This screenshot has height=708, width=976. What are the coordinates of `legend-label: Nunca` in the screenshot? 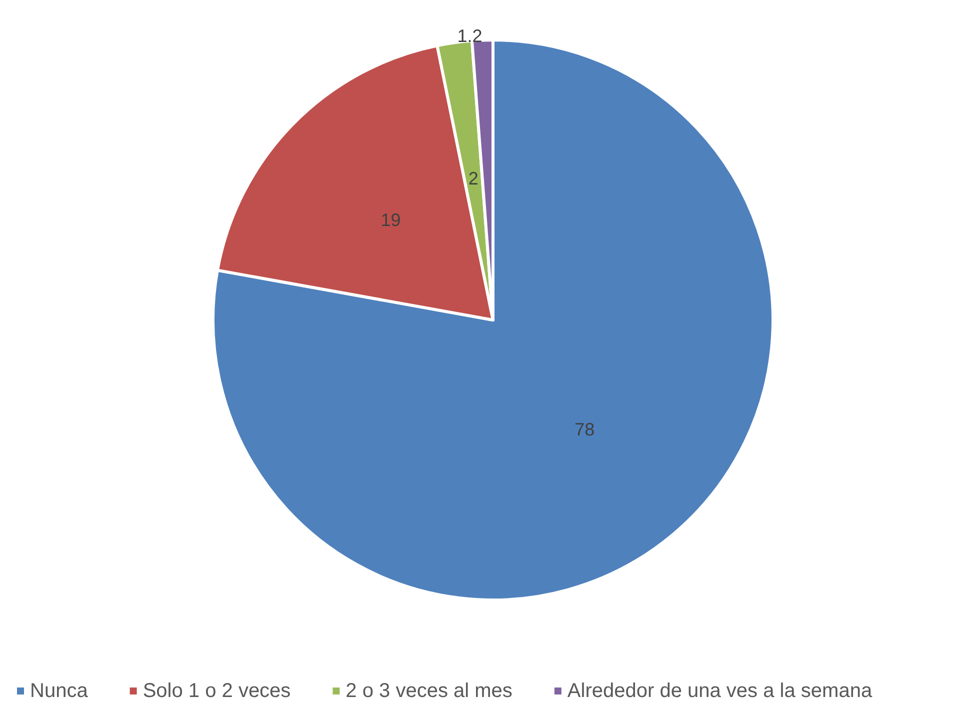 It's located at (59, 691).